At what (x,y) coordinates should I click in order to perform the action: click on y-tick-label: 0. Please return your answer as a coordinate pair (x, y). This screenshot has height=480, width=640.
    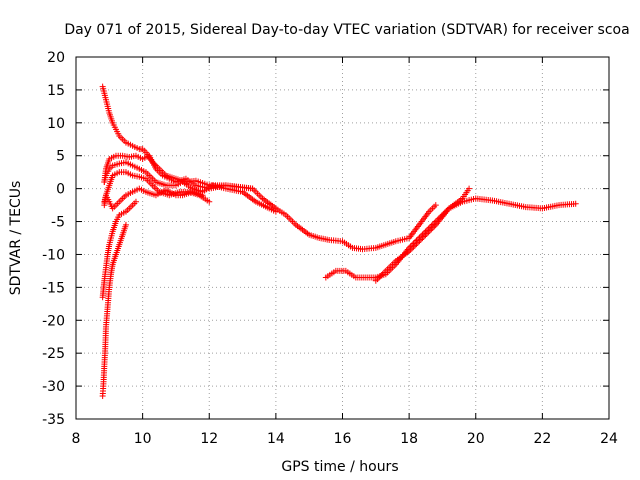
    Looking at the image, I should click on (60, 190).